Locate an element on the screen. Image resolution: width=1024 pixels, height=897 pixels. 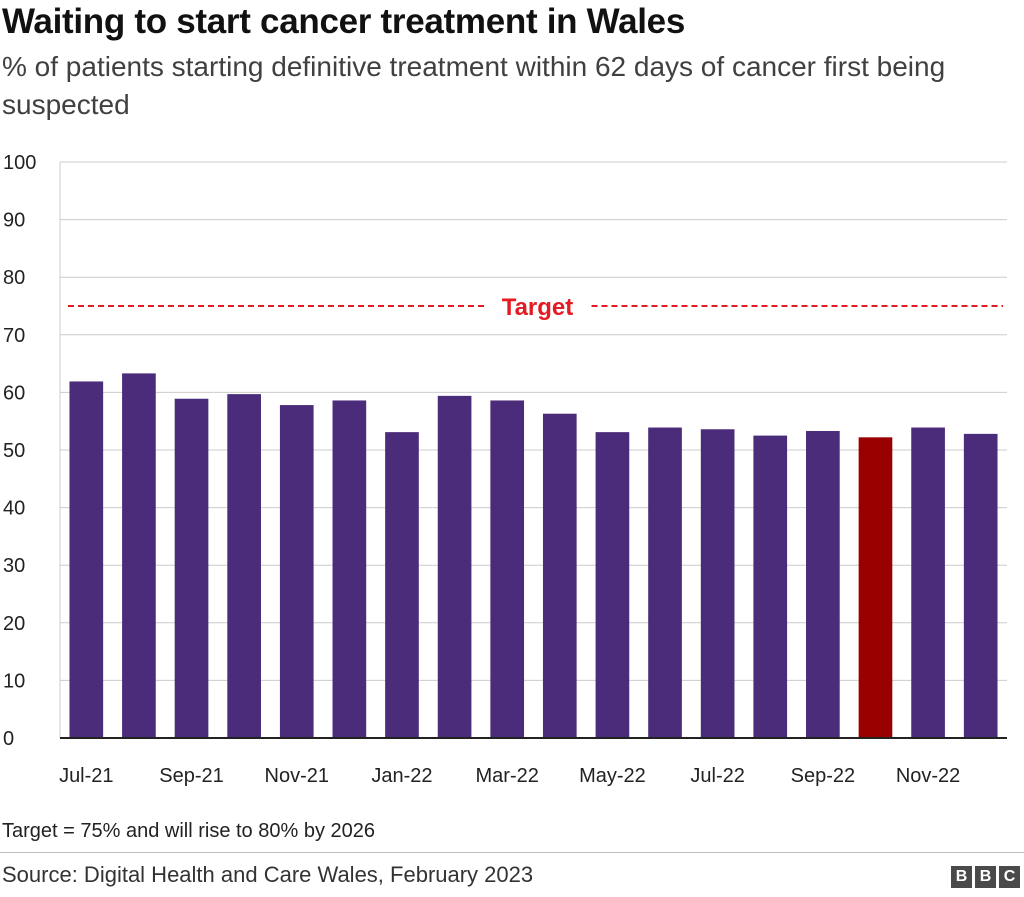
x-tick-label: Nov-21 is located at coordinates (297, 776).